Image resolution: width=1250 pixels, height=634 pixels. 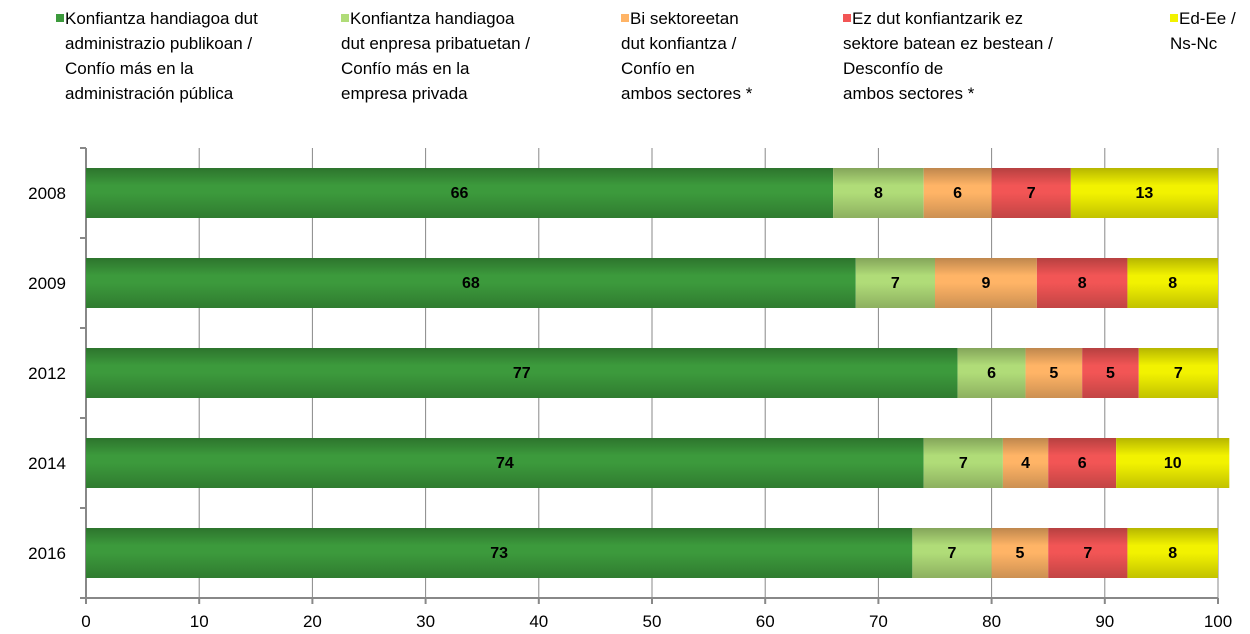 What do you see at coordinates (47, 193) in the screenshot?
I see `y-tick-label: 2008` at bounding box center [47, 193].